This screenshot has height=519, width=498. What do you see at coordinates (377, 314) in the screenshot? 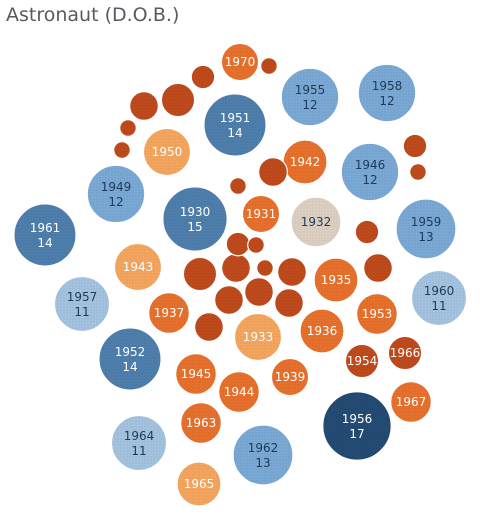
I see `bubble-1953: 1953` at bounding box center [377, 314].